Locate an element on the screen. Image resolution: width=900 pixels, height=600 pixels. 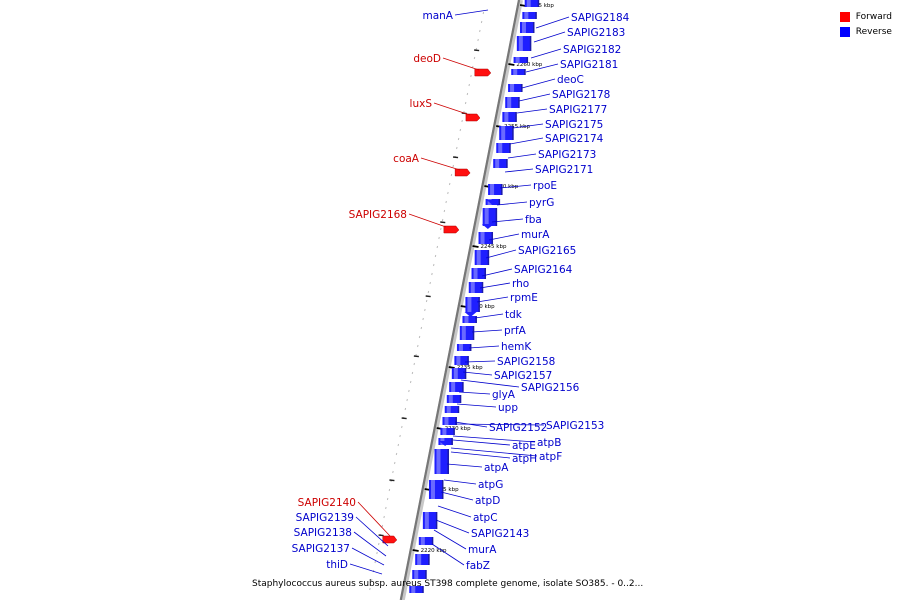
scale-tick-label: 2250 kbp is located at coordinates (505, 187).